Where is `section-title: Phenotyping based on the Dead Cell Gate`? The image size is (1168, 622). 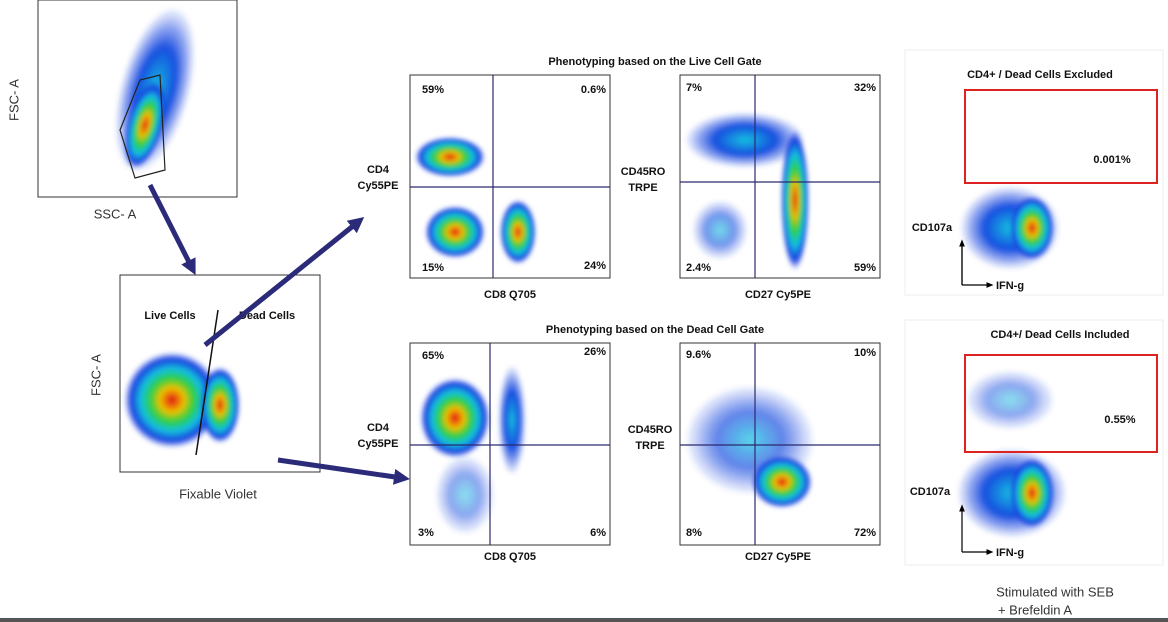
section-title: Phenotyping based on the Dead Cell Gate is located at coordinates (655, 330).